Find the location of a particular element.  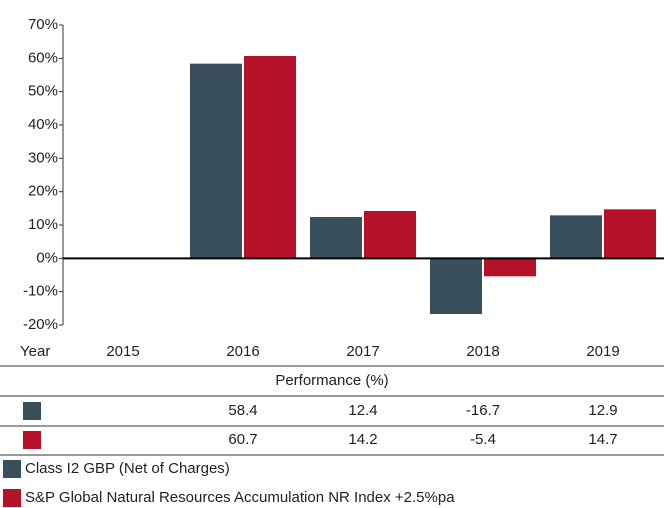

table-value: 14.2 is located at coordinates (362, 439).